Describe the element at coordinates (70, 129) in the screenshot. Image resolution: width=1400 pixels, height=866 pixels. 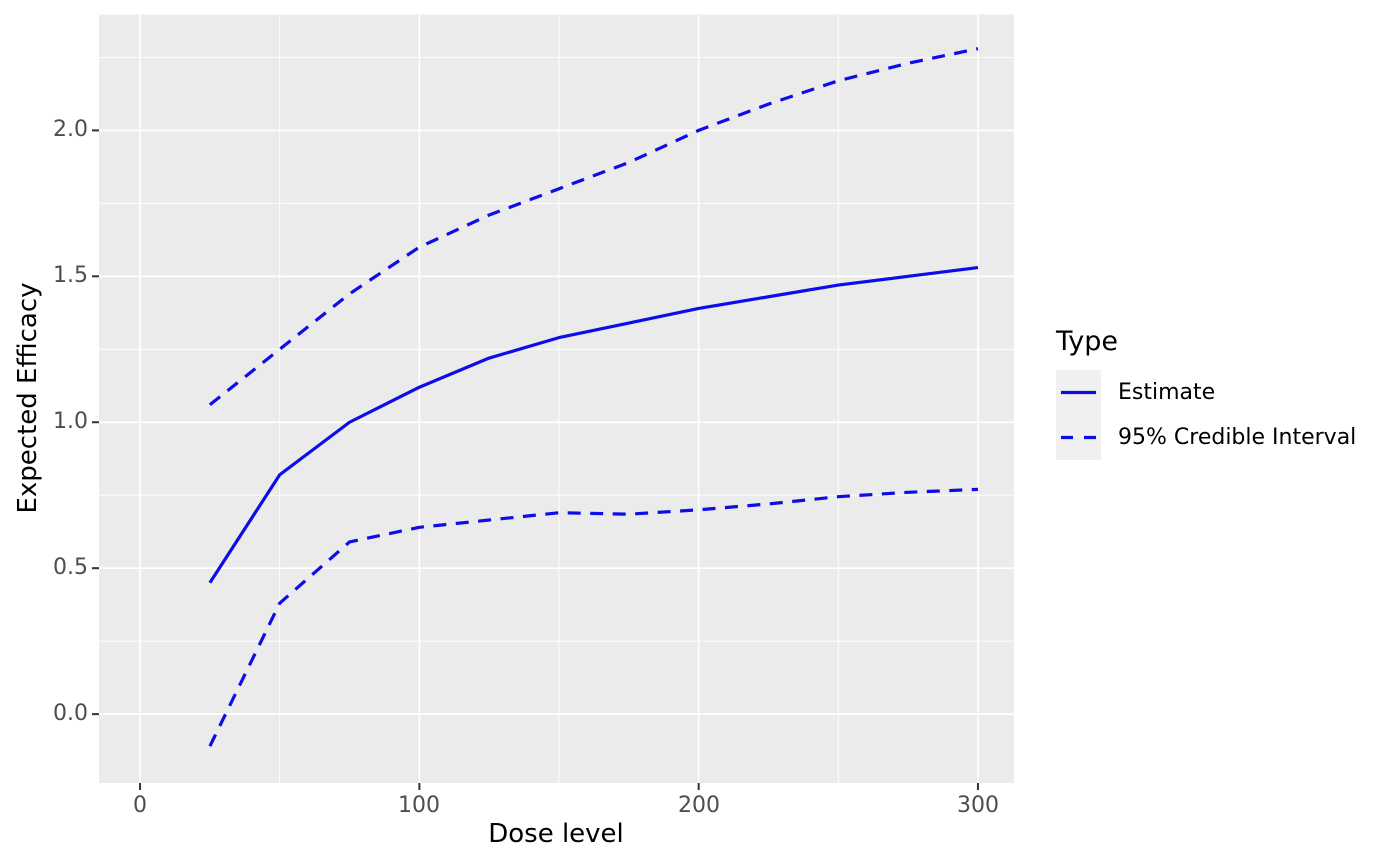
I see `y-tick-label-2.0: 2.0` at that location.